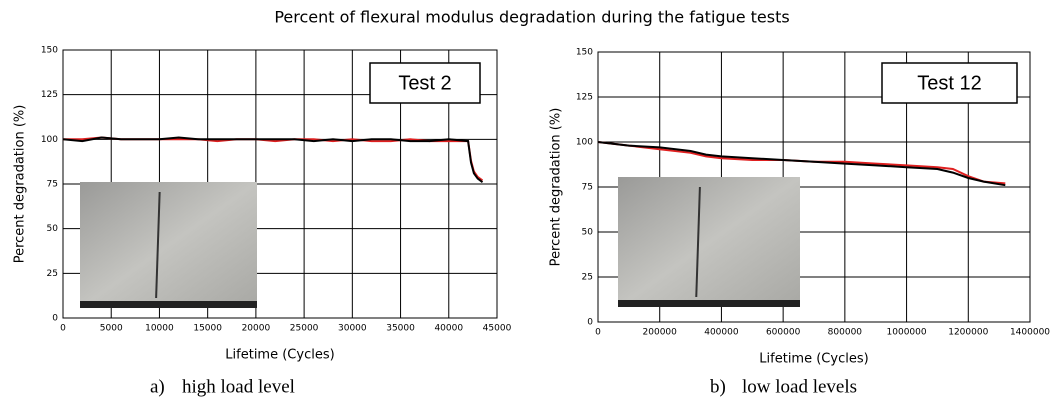 The height and width of the screenshot is (408, 1064). What do you see at coordinates (238, 386) in the screenshot?
I see `caption: high load level` at bounding box center [238, 386].